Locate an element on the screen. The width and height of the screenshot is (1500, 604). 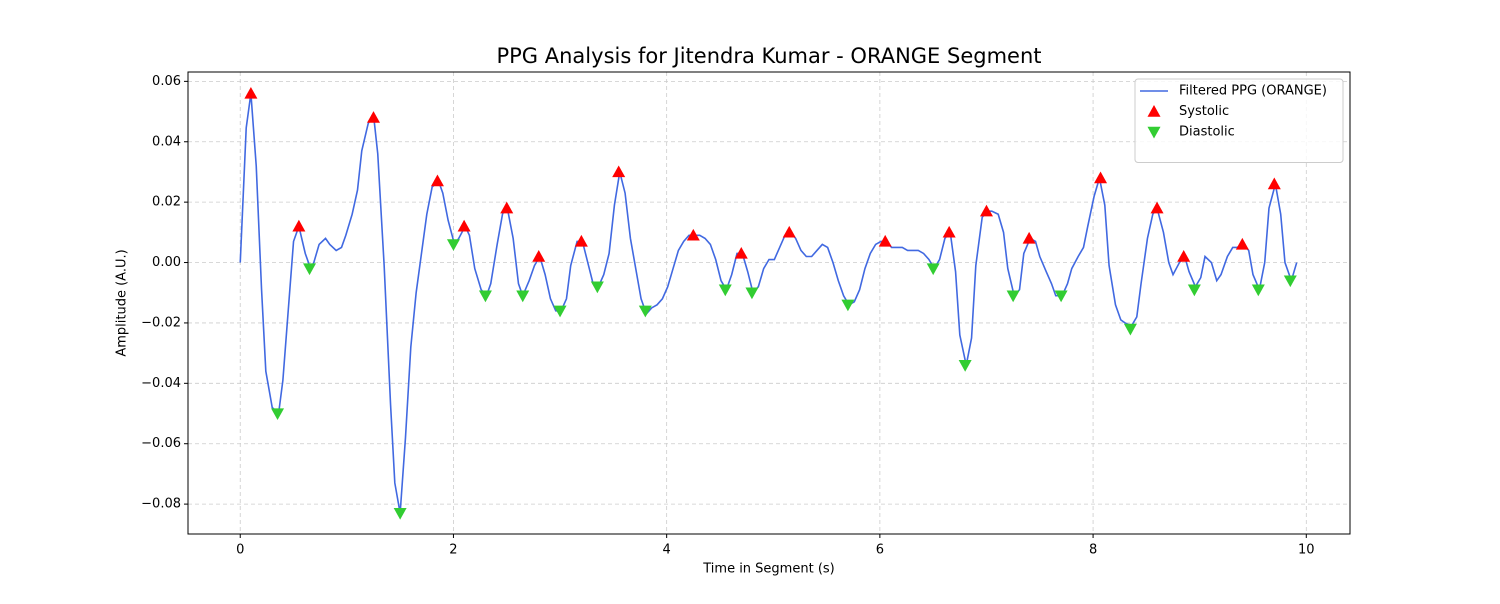
y-tick-label: 0.00 is located at coordinates (166, 262).